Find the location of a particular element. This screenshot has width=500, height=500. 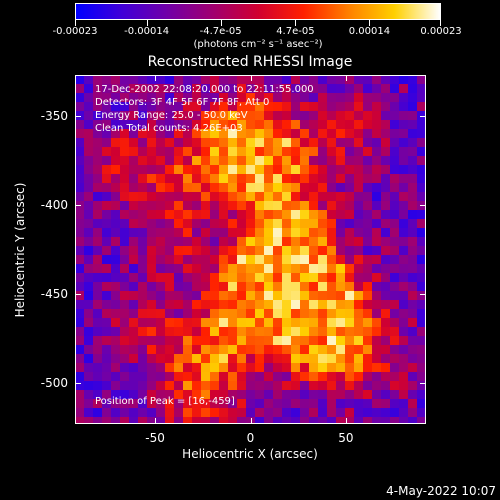

colorbar-tick-label: 4.7e-05 is located at coordinates (295, 31).